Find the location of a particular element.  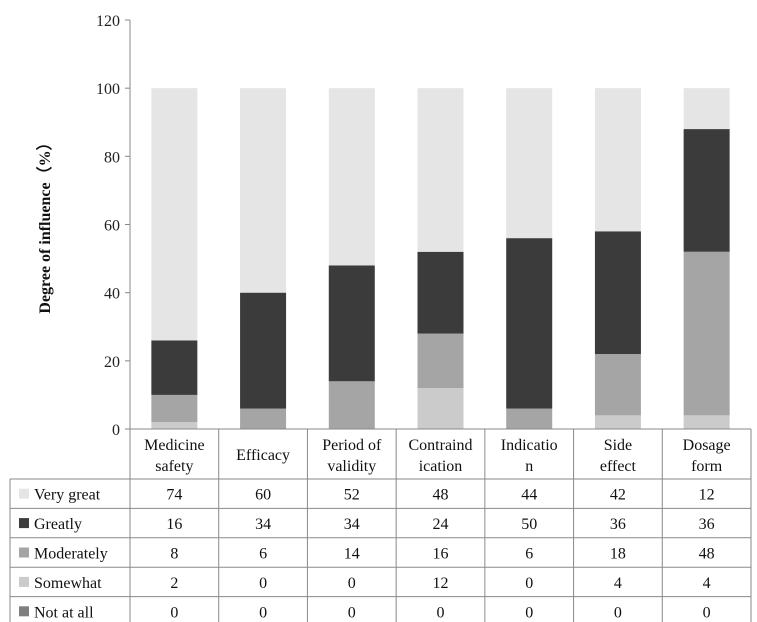

legend-label: Very great is located at coordinates (67, 495).